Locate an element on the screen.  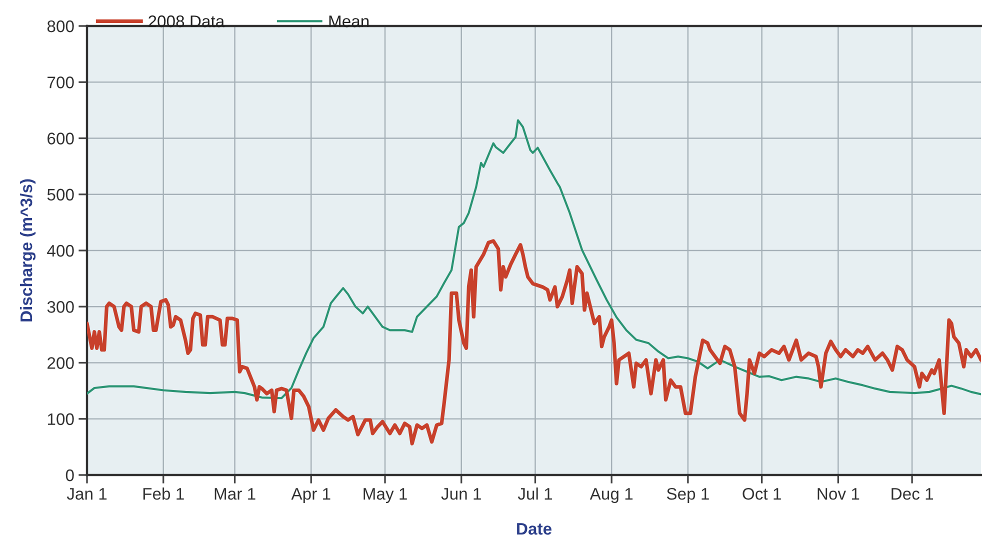
y-tick-label: 800 is located at coordinates (60, 26).